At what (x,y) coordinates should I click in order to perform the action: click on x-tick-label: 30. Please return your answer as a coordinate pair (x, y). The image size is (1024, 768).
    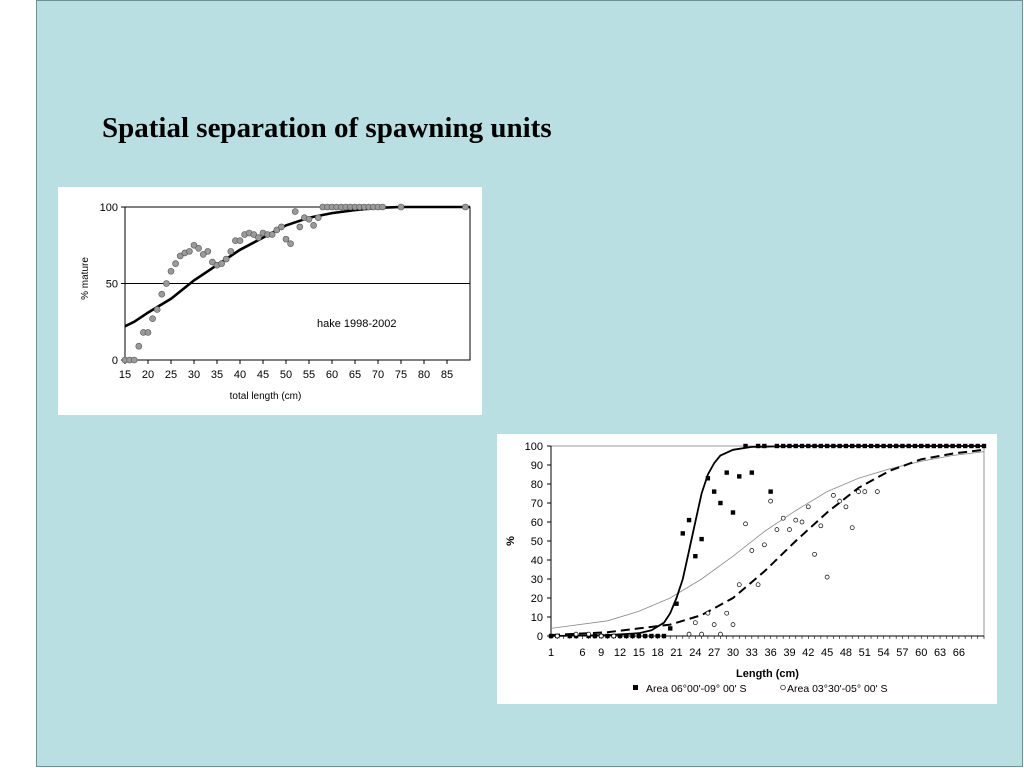
    Looking at the image, I should click on (194, 375).